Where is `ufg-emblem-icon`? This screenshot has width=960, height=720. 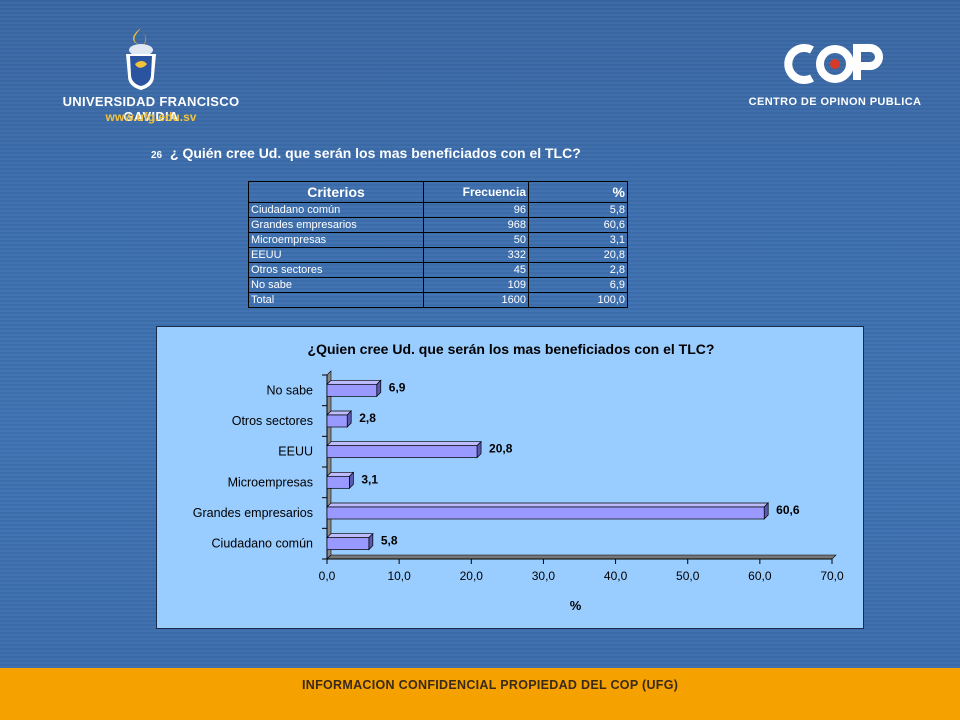 ufg-emblem-icon is located at coordinates (141, 59).